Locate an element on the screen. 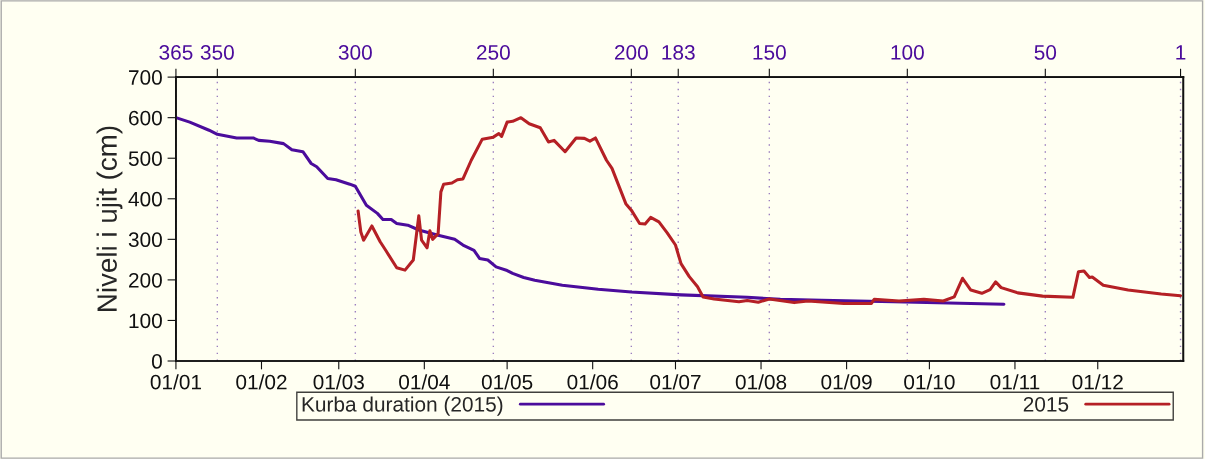 This screenshot has height=459, width=1205. y-tick-label: 300 is located at coordinates (145, 240).